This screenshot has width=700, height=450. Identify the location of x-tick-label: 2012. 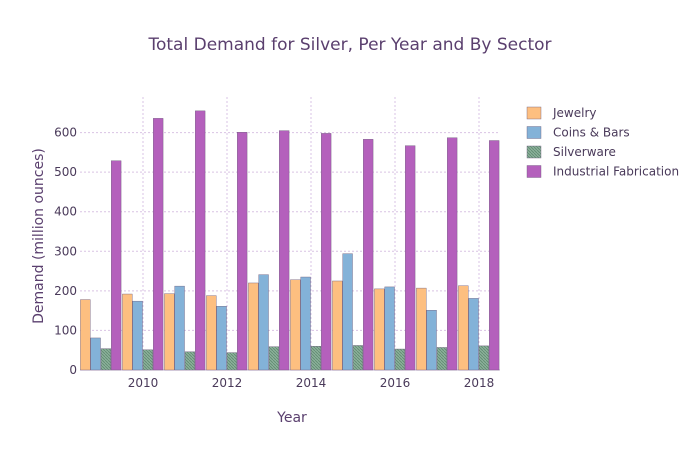
(227, 383).